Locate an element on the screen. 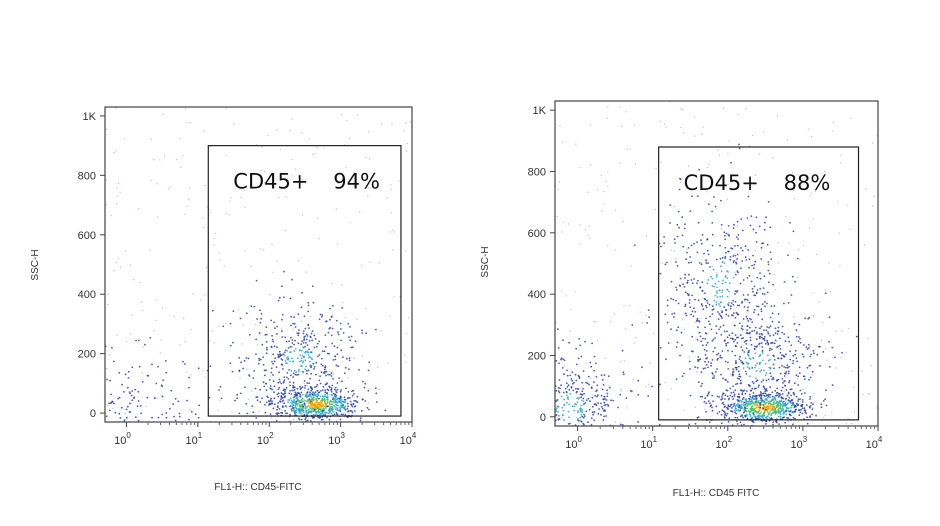 This screenshot has height=526, width=940. x-tick-label: 10³ is located at coordinates (799, 443).